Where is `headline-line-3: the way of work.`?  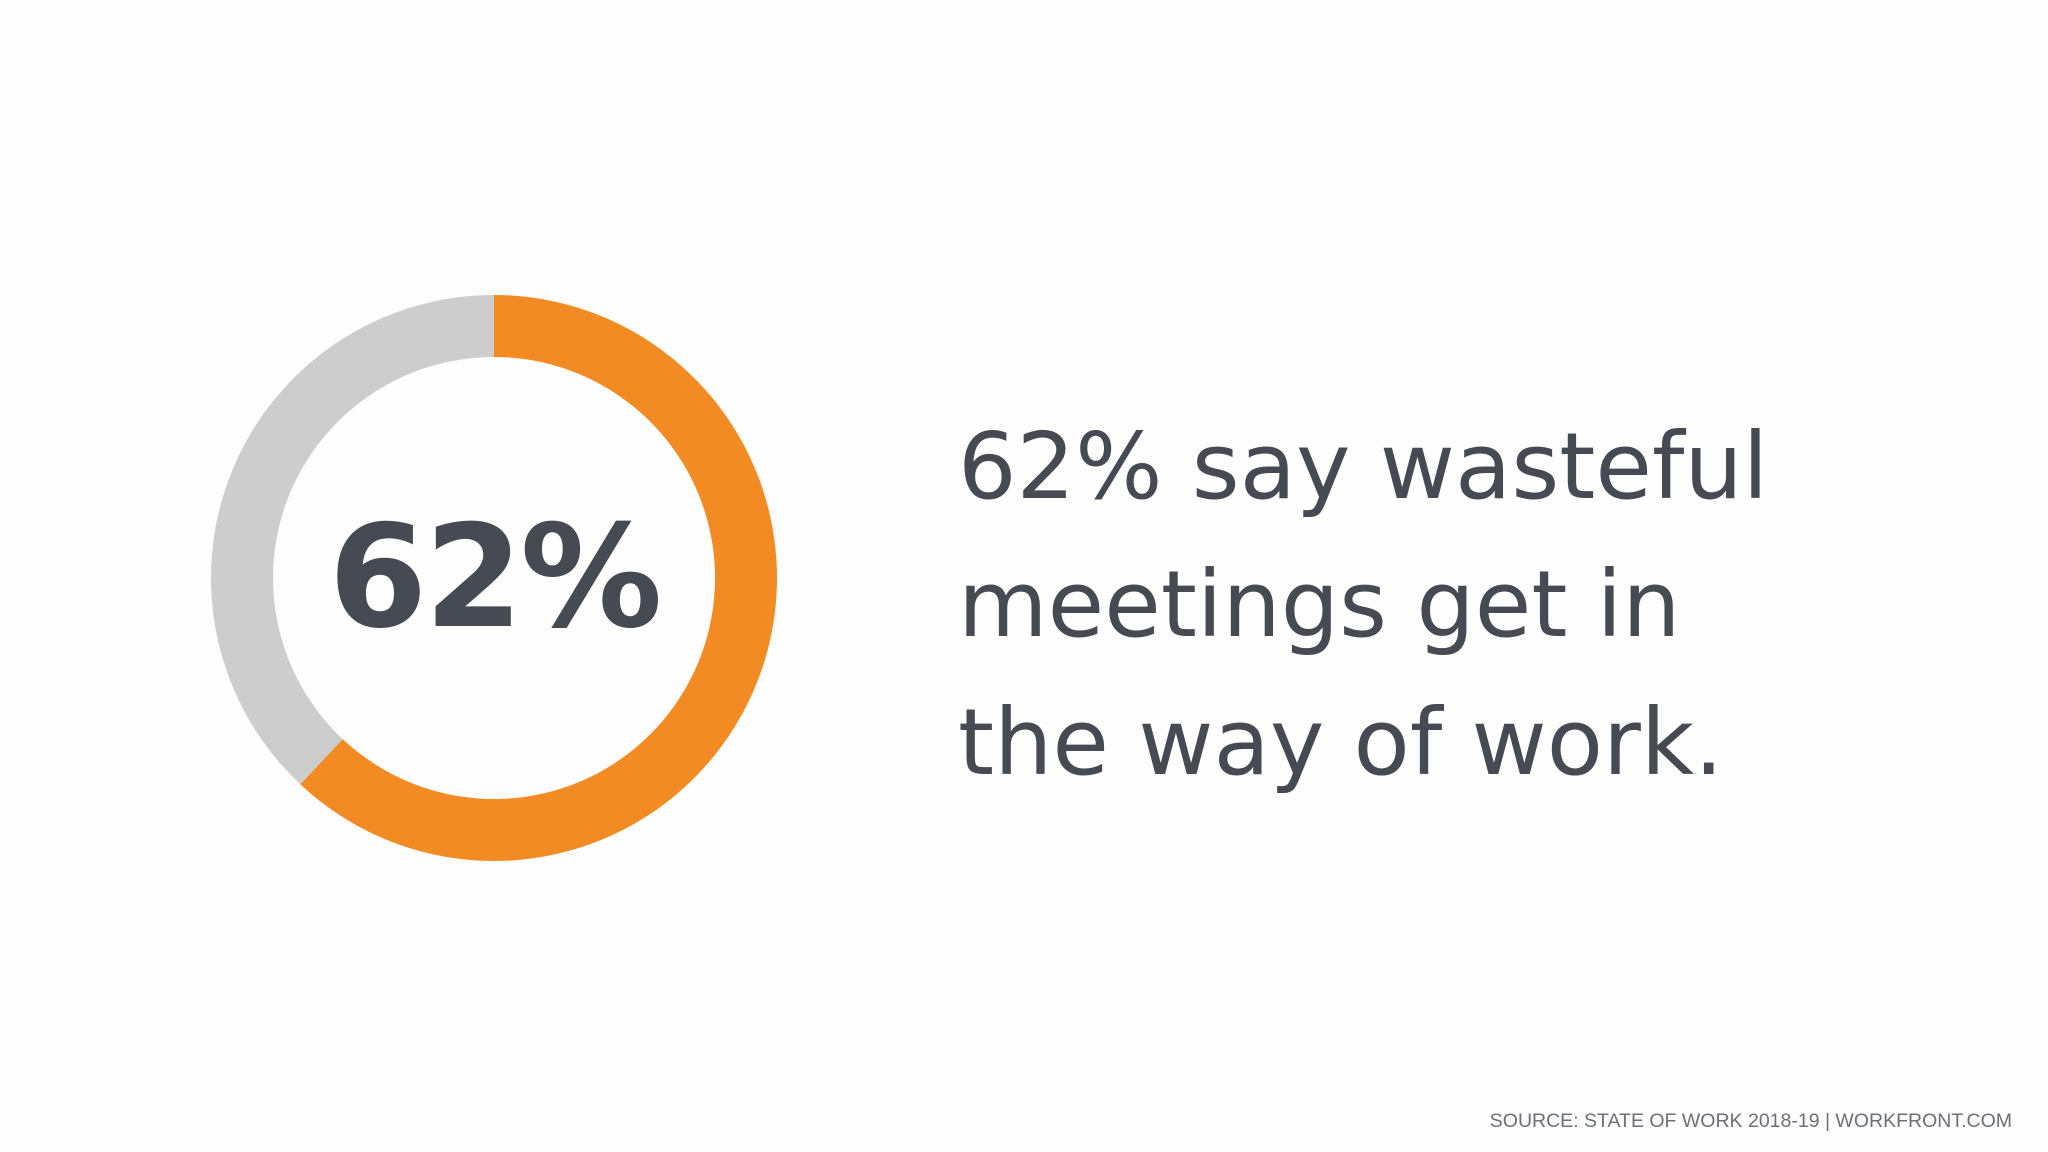 headline-line-3: the way of work. is located at coordinates (1341, 742).